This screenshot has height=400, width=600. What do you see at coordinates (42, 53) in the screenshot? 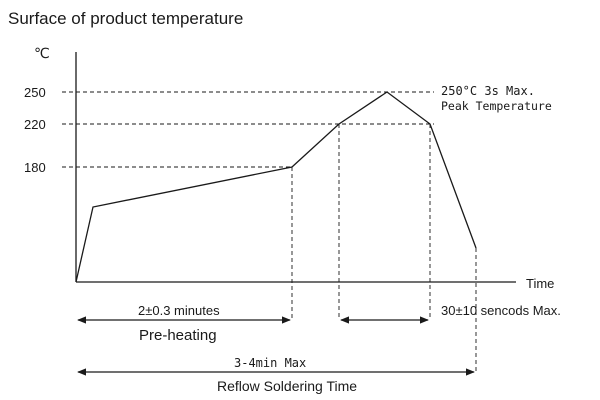
I see `y-axis-unit: ℃` at bounding box center [42, 53].